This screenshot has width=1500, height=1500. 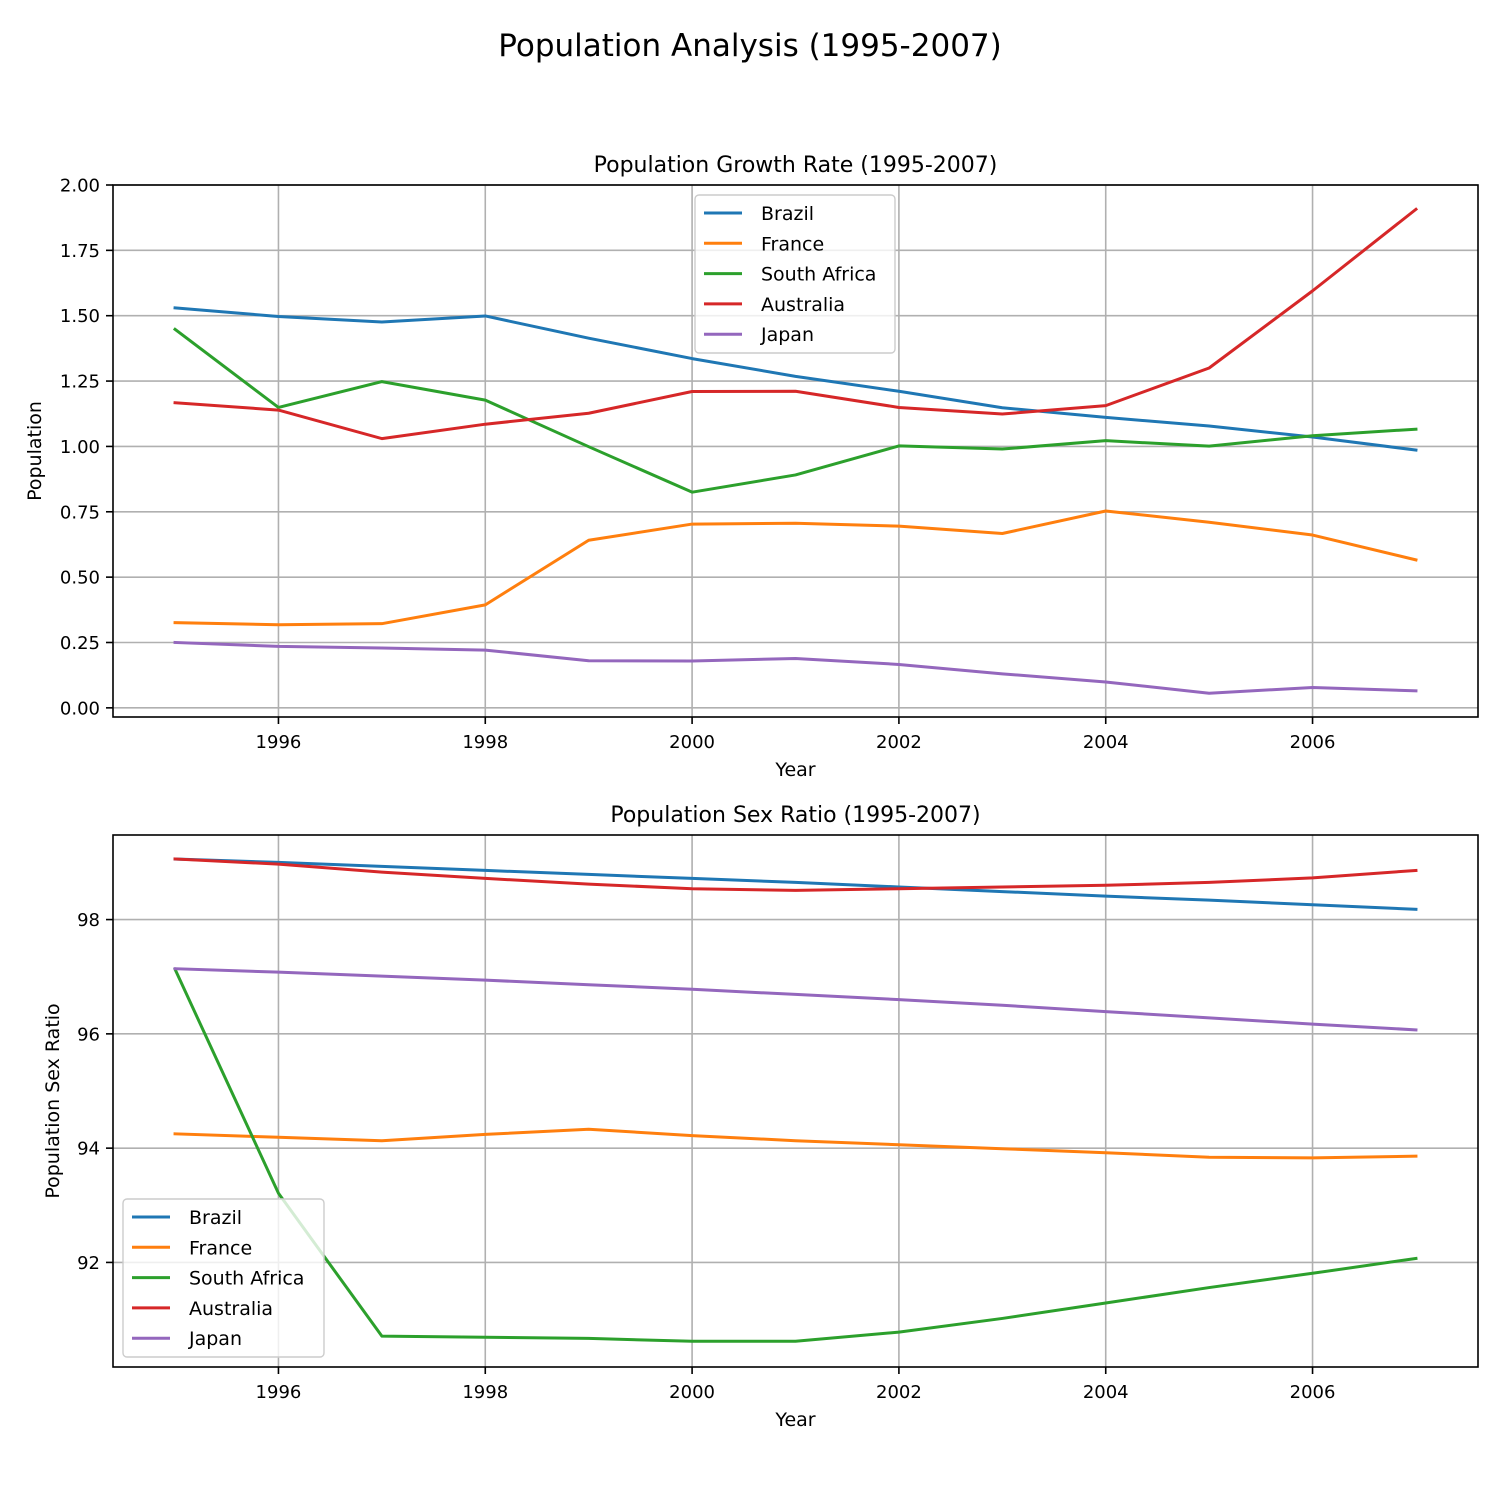 What do you see at coordinates (80, 643) in the screenshot?
I see `y-tick-label: 0.25` at bounding box center [80, 643].